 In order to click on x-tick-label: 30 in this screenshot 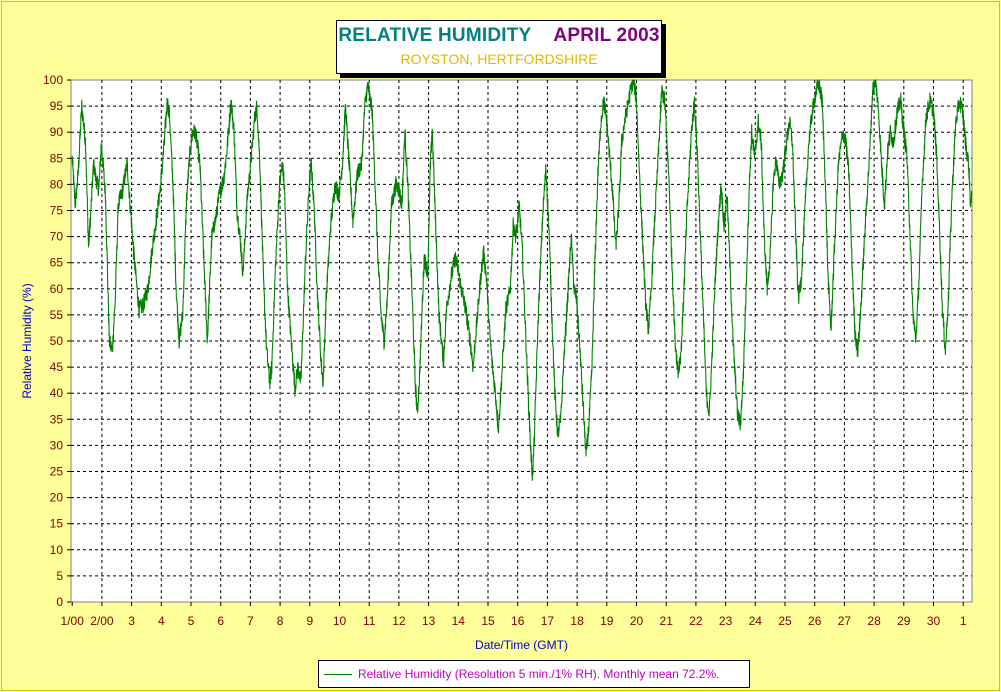, I will do `click(934, 621)`.